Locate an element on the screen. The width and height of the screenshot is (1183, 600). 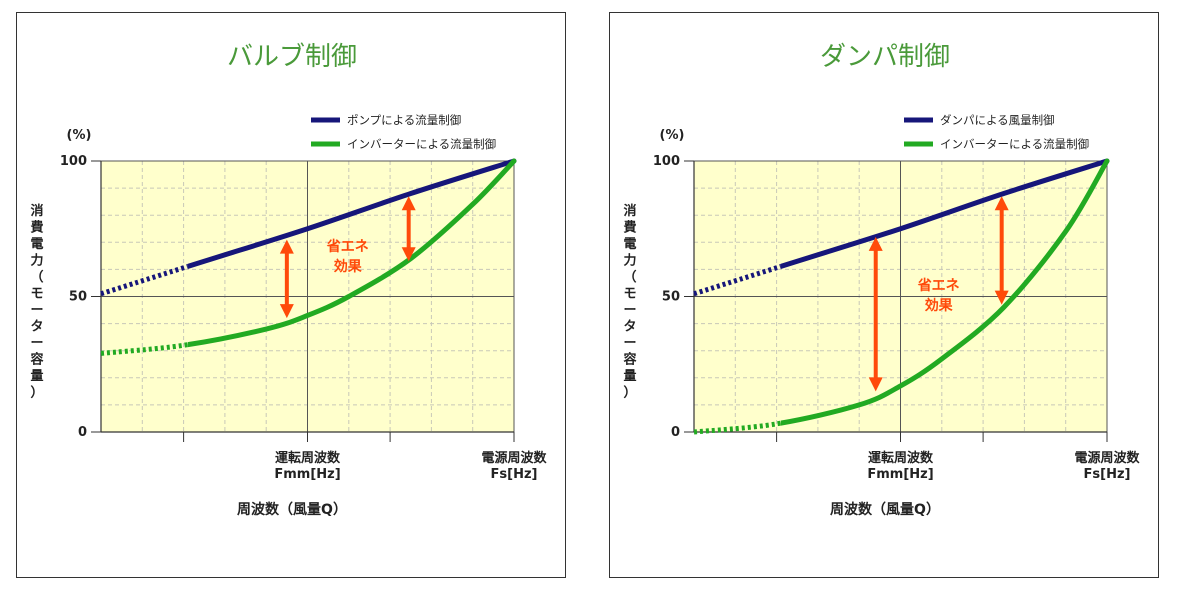
chart-title: ダンパ制御 is located at coordinates (885, 57).